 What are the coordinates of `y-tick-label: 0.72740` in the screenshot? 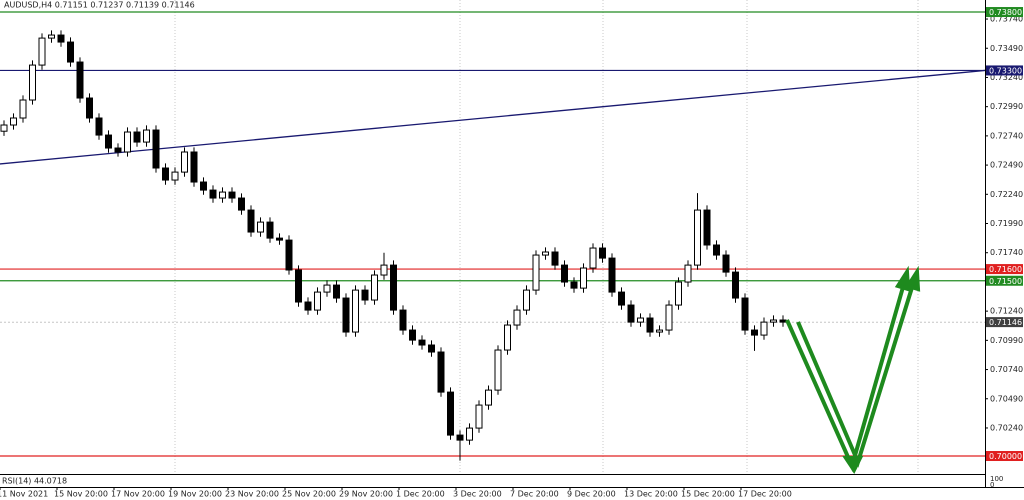 It's located at (1006, 135).